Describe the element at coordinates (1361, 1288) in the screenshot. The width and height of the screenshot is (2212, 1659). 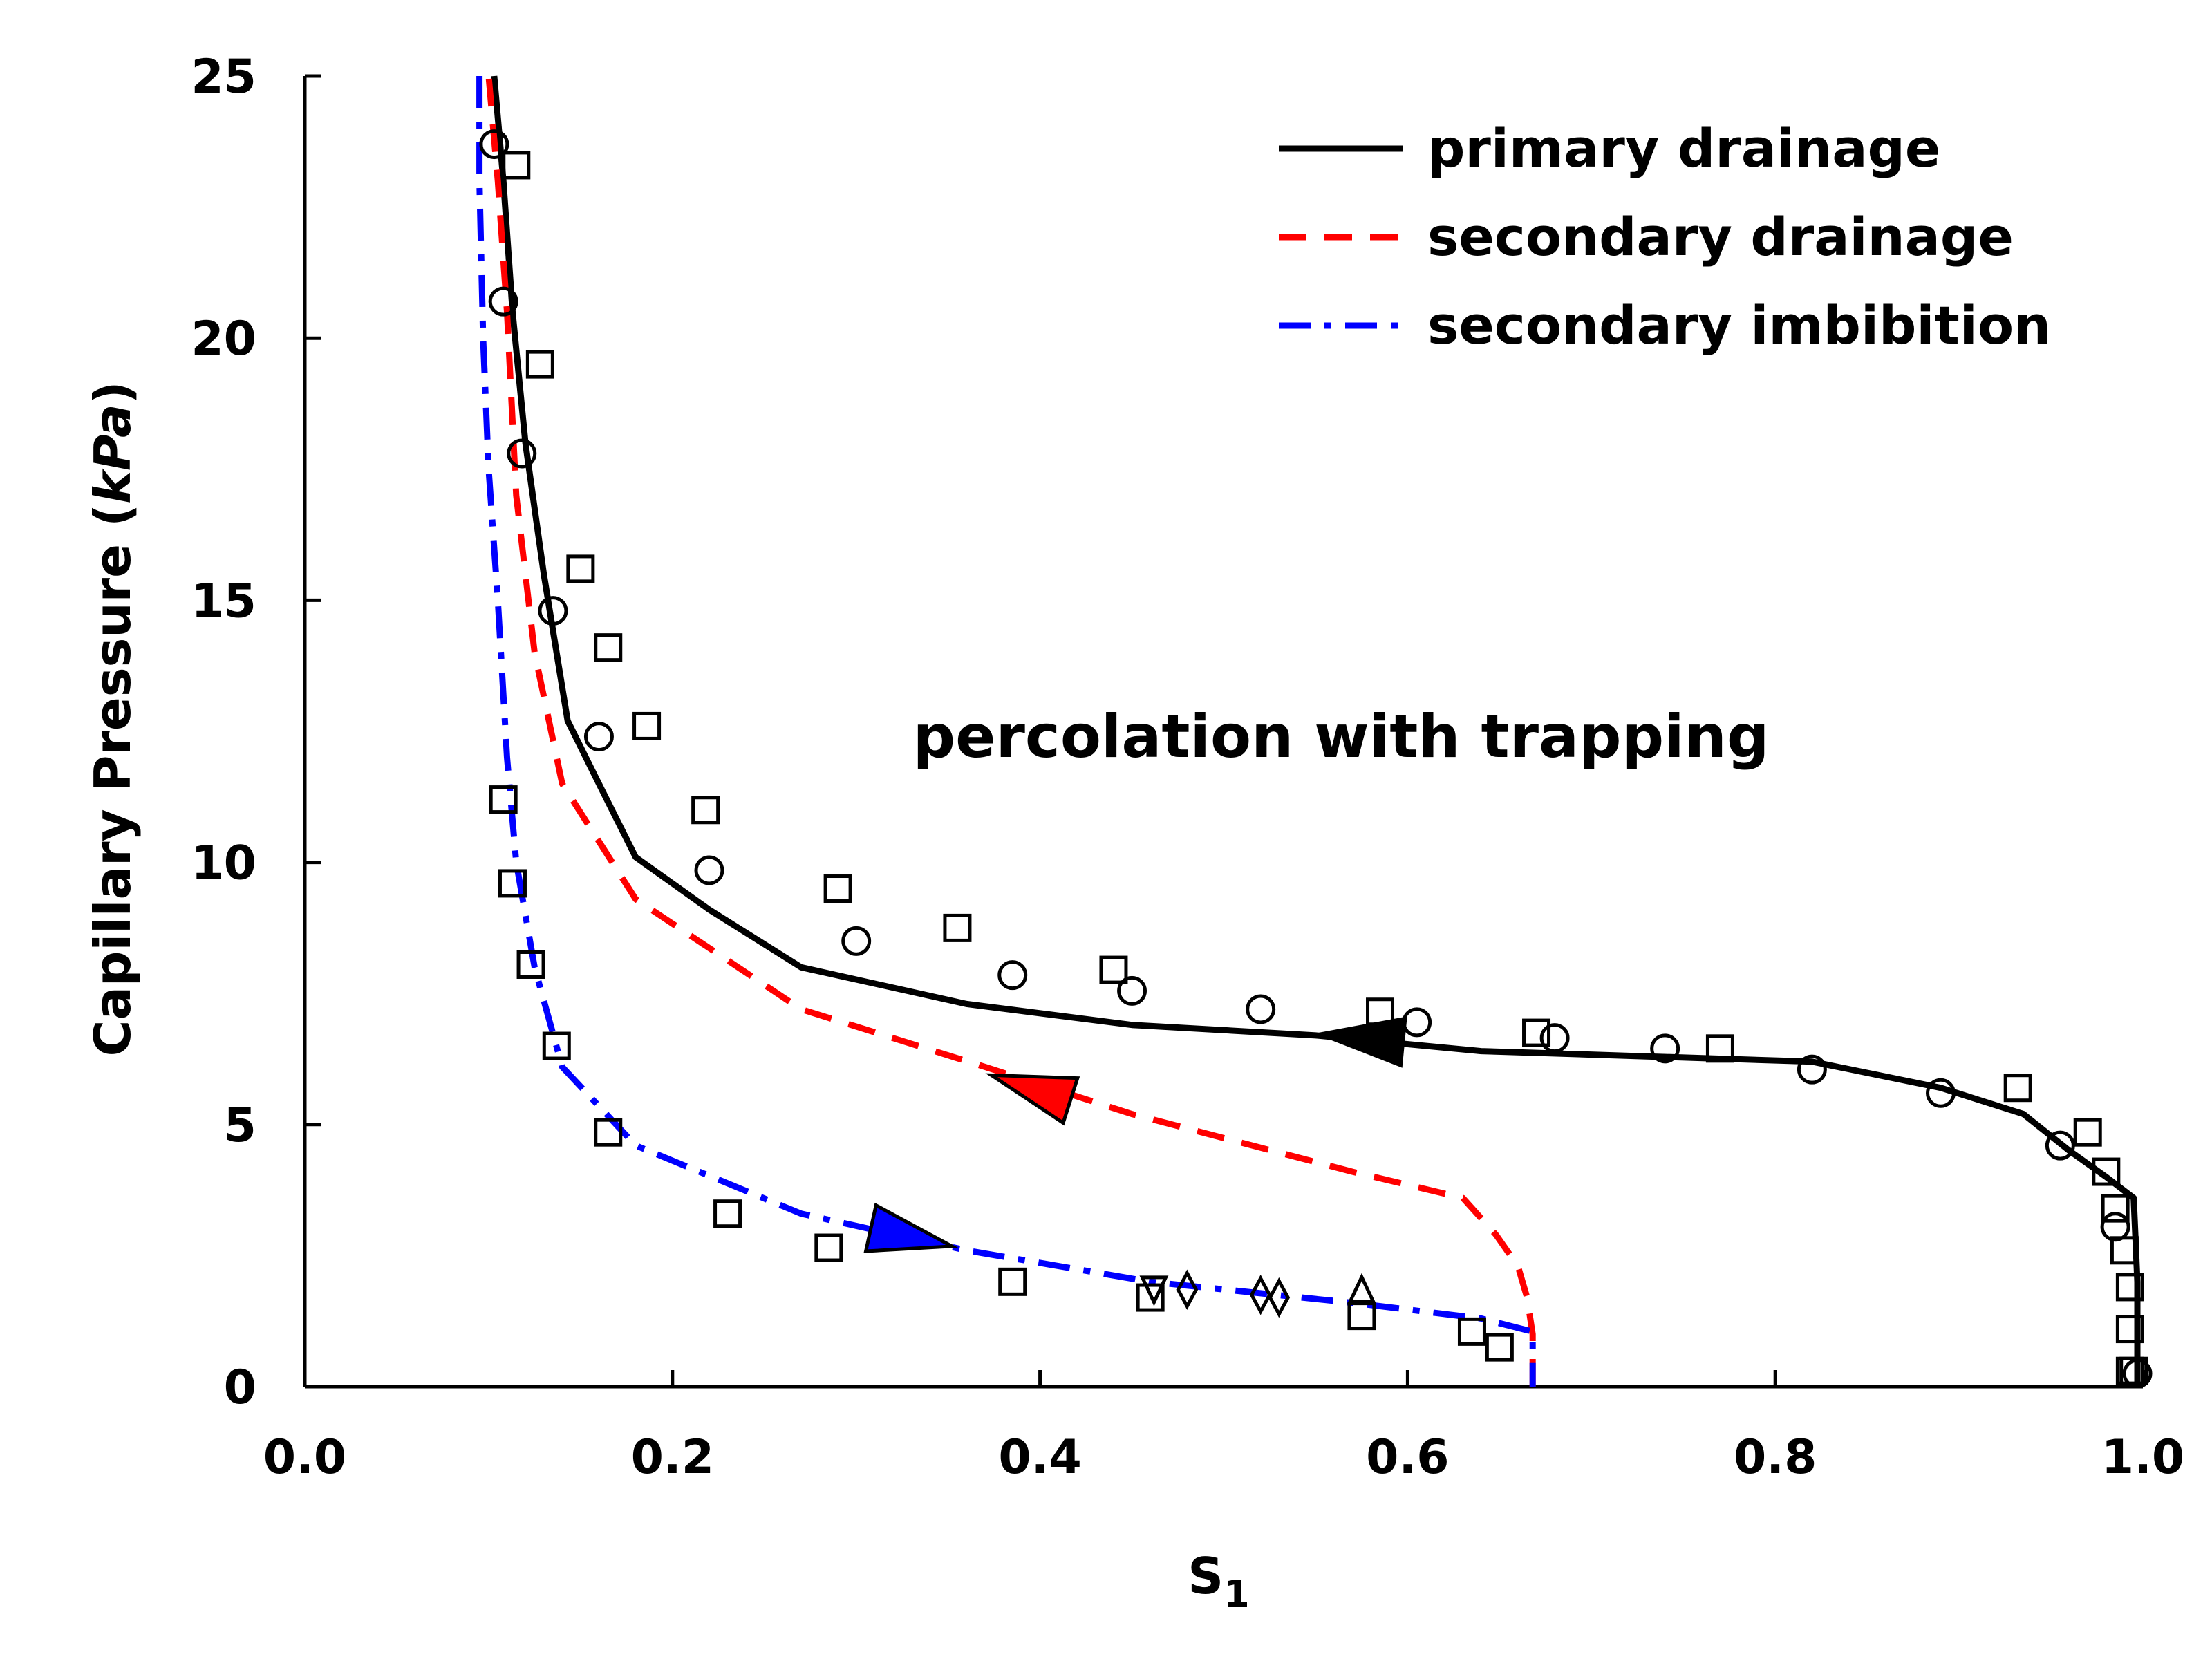
I see `triangle-up-marker` at that location.